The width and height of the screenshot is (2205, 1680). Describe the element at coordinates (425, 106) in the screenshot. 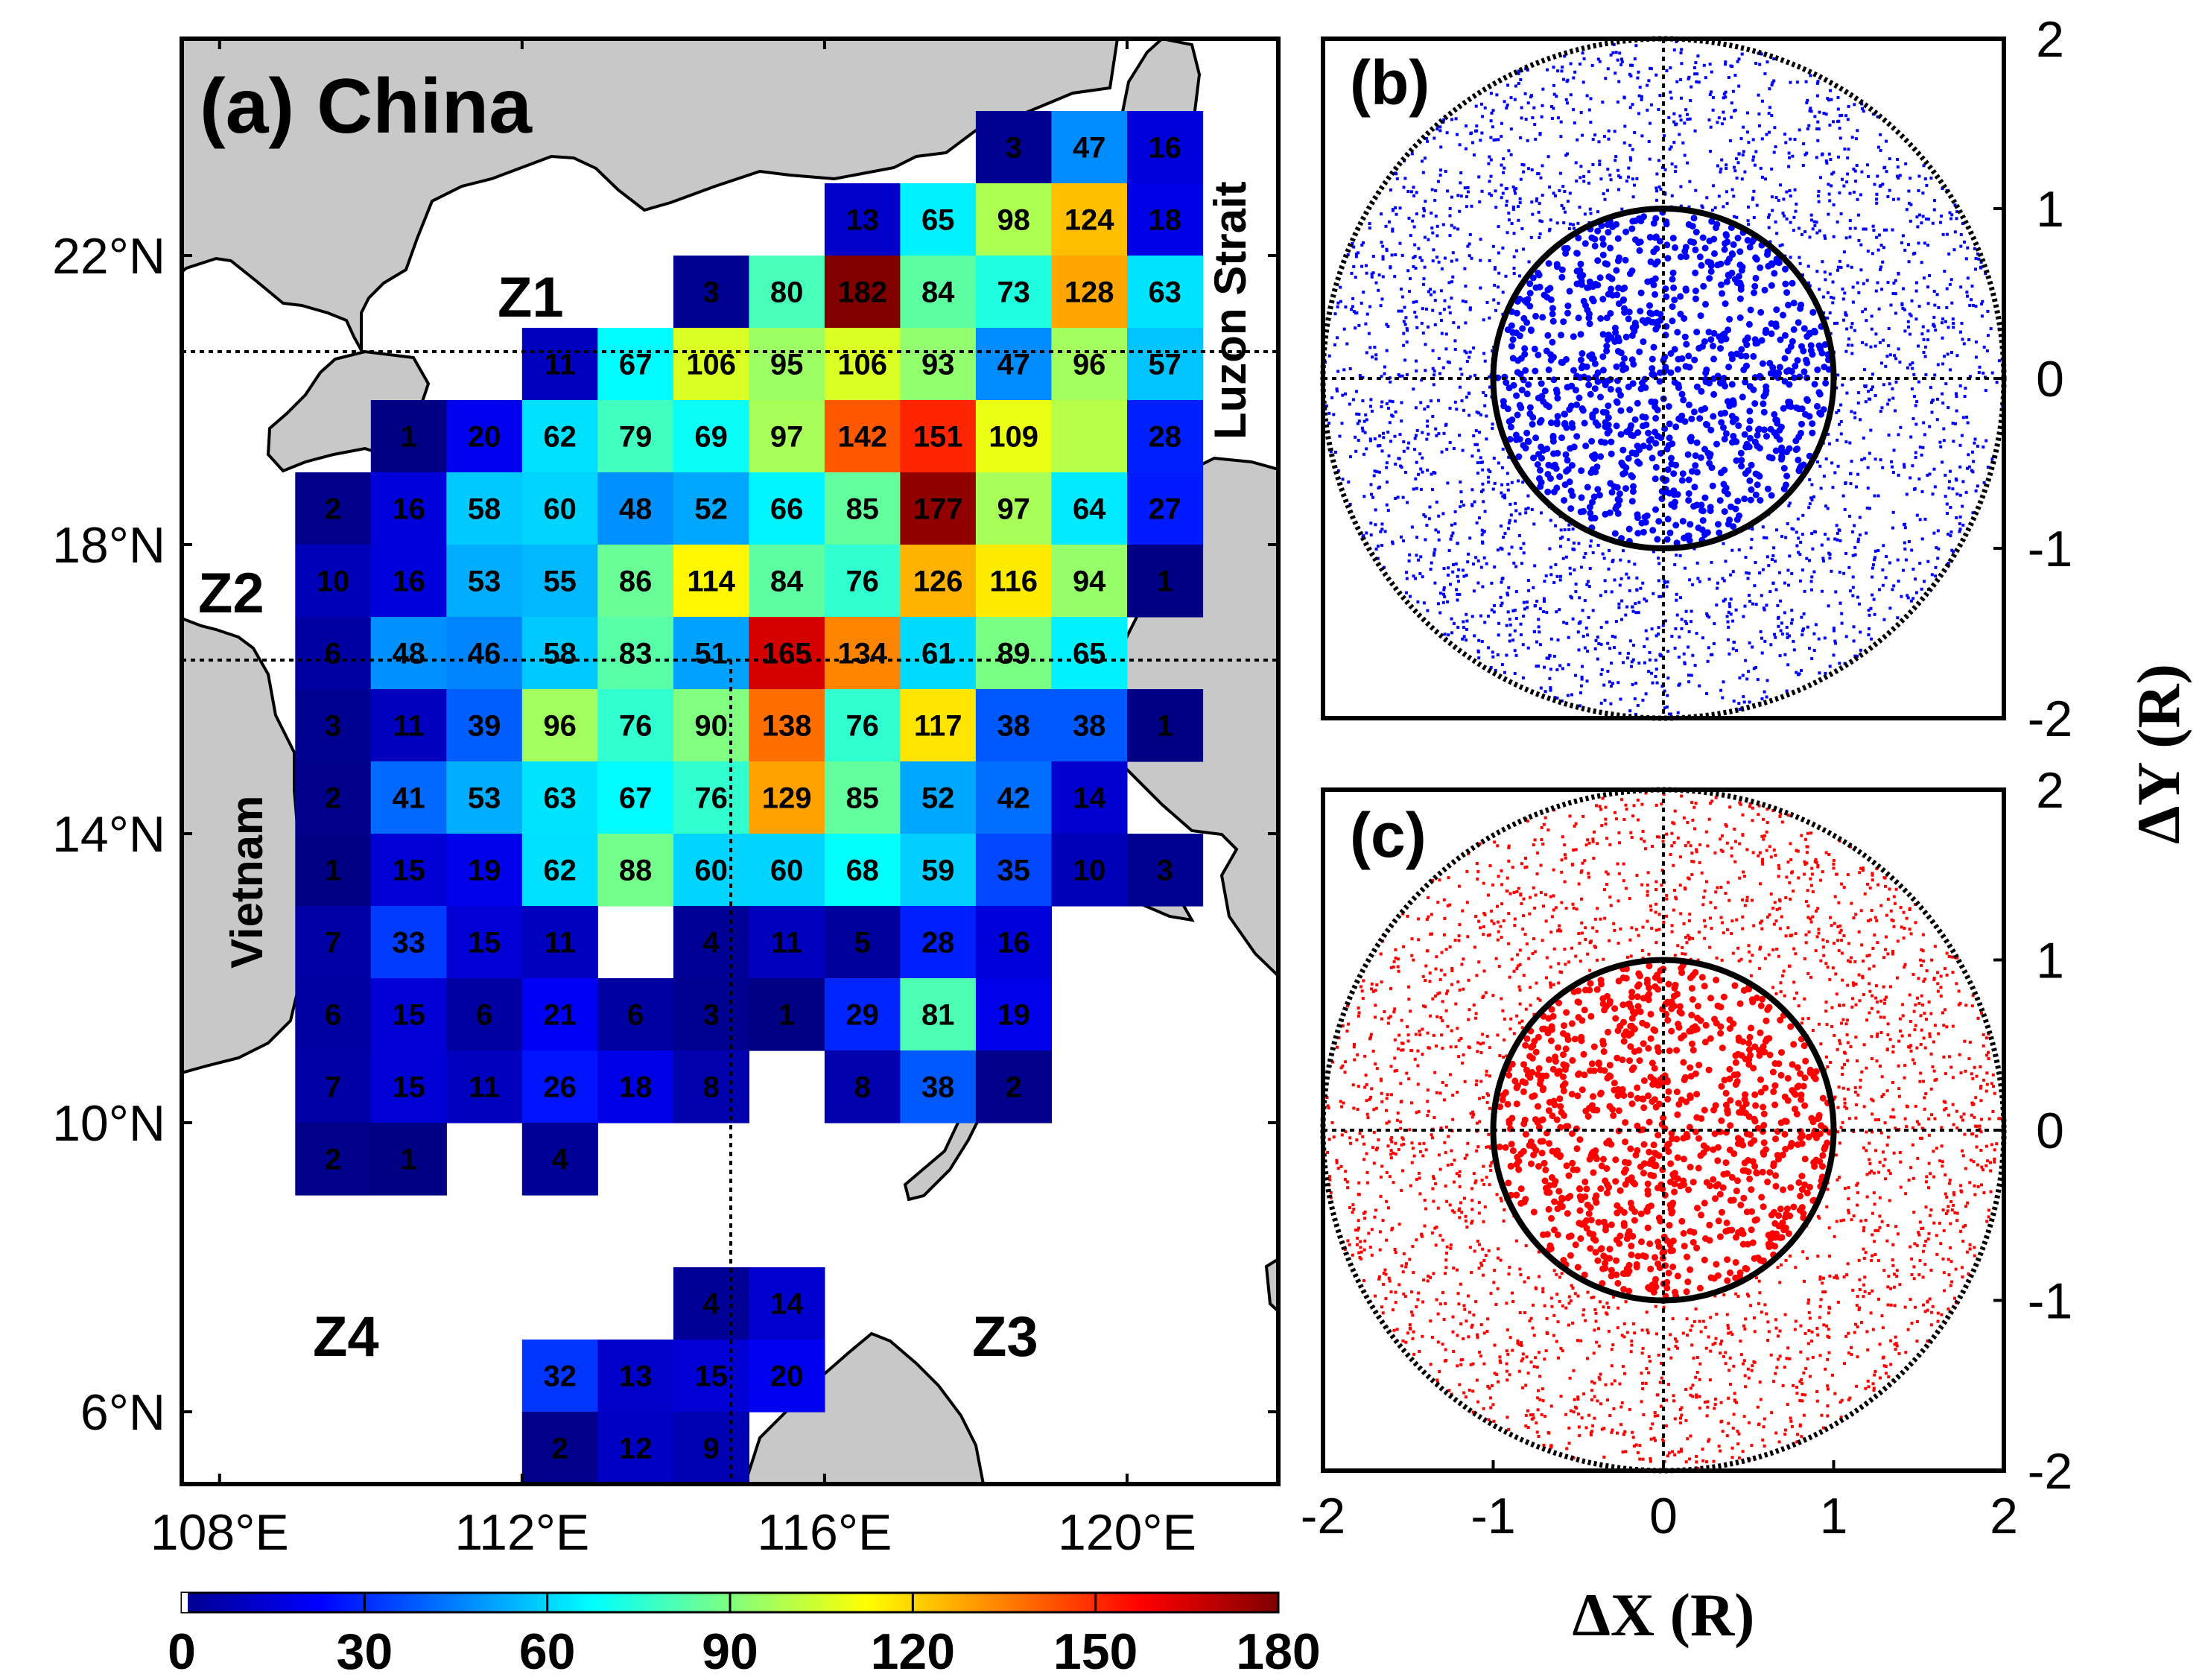

I see `label-china: China` at that location.